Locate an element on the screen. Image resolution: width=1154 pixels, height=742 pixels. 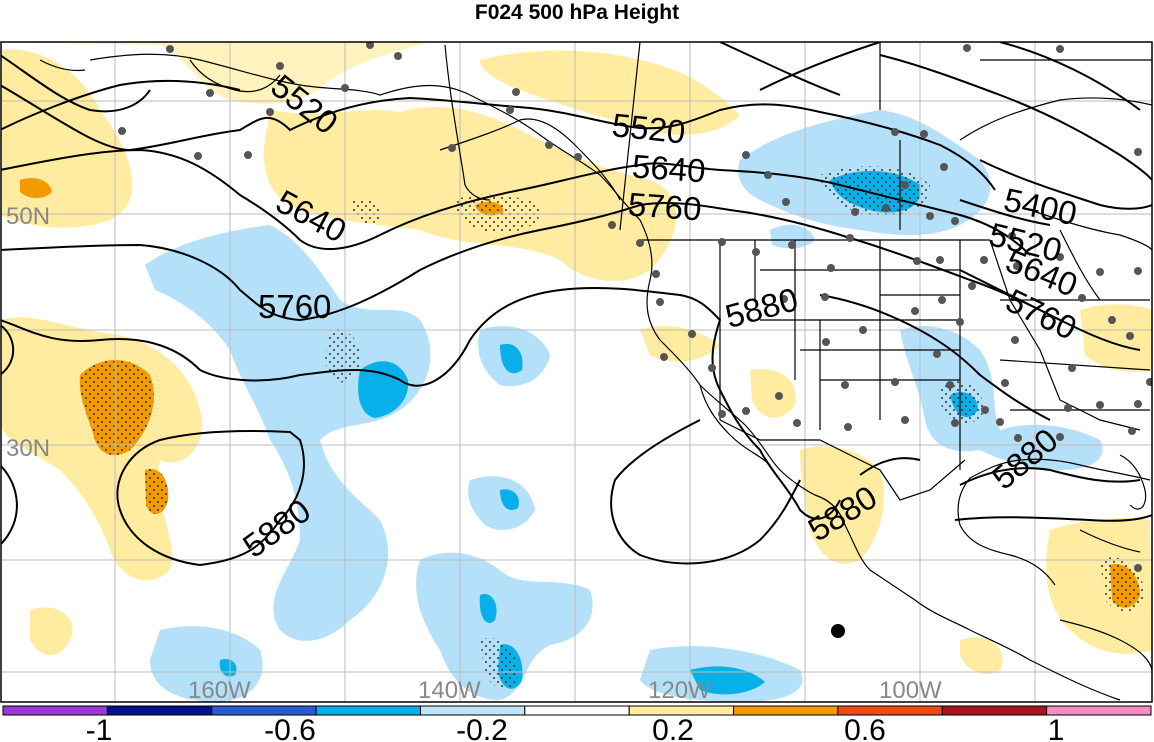
lat-labels: 50N 30N is located at coordinates (28, 332).